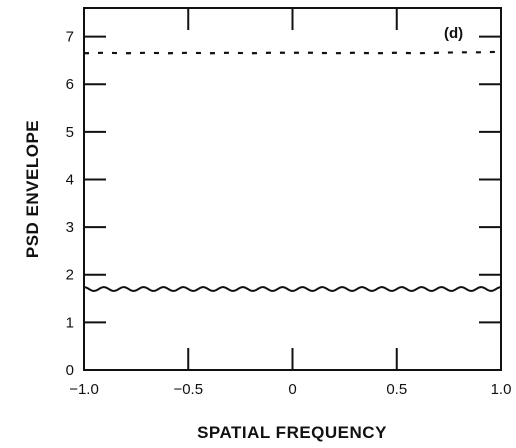  I want to click on y-tick-label: 1, so click(70, 322).